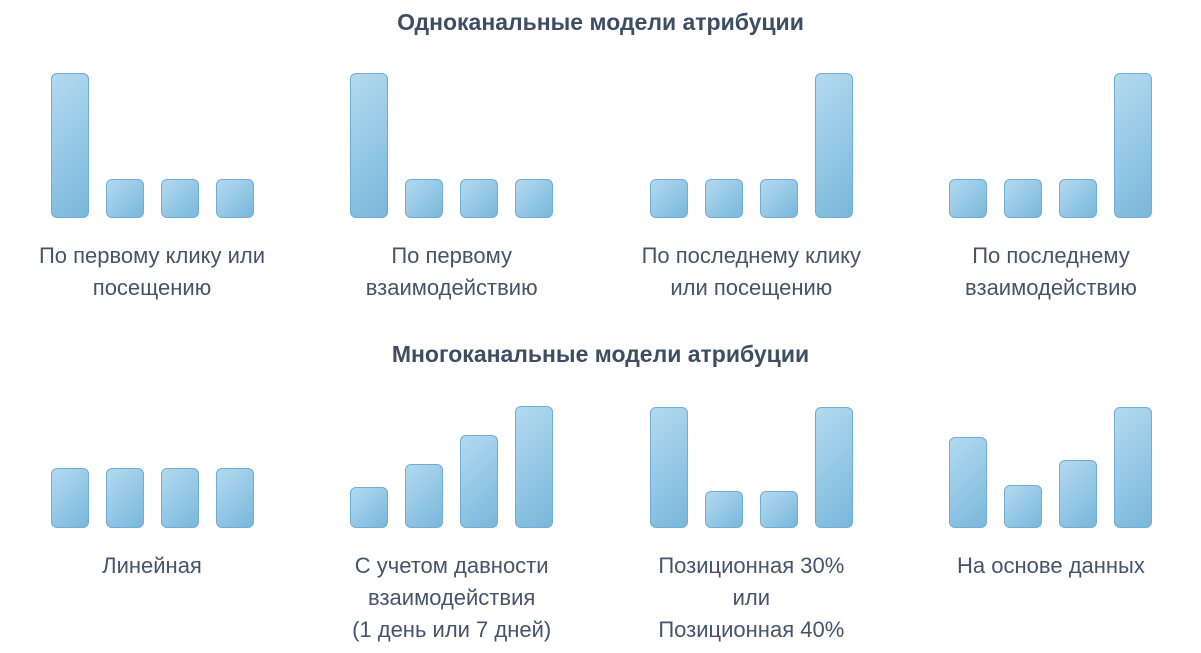 The height and width of the screenshot is (653, 1201). I want to click on chart-first-interaction: По первому взаимодействию, so click(452, 188).